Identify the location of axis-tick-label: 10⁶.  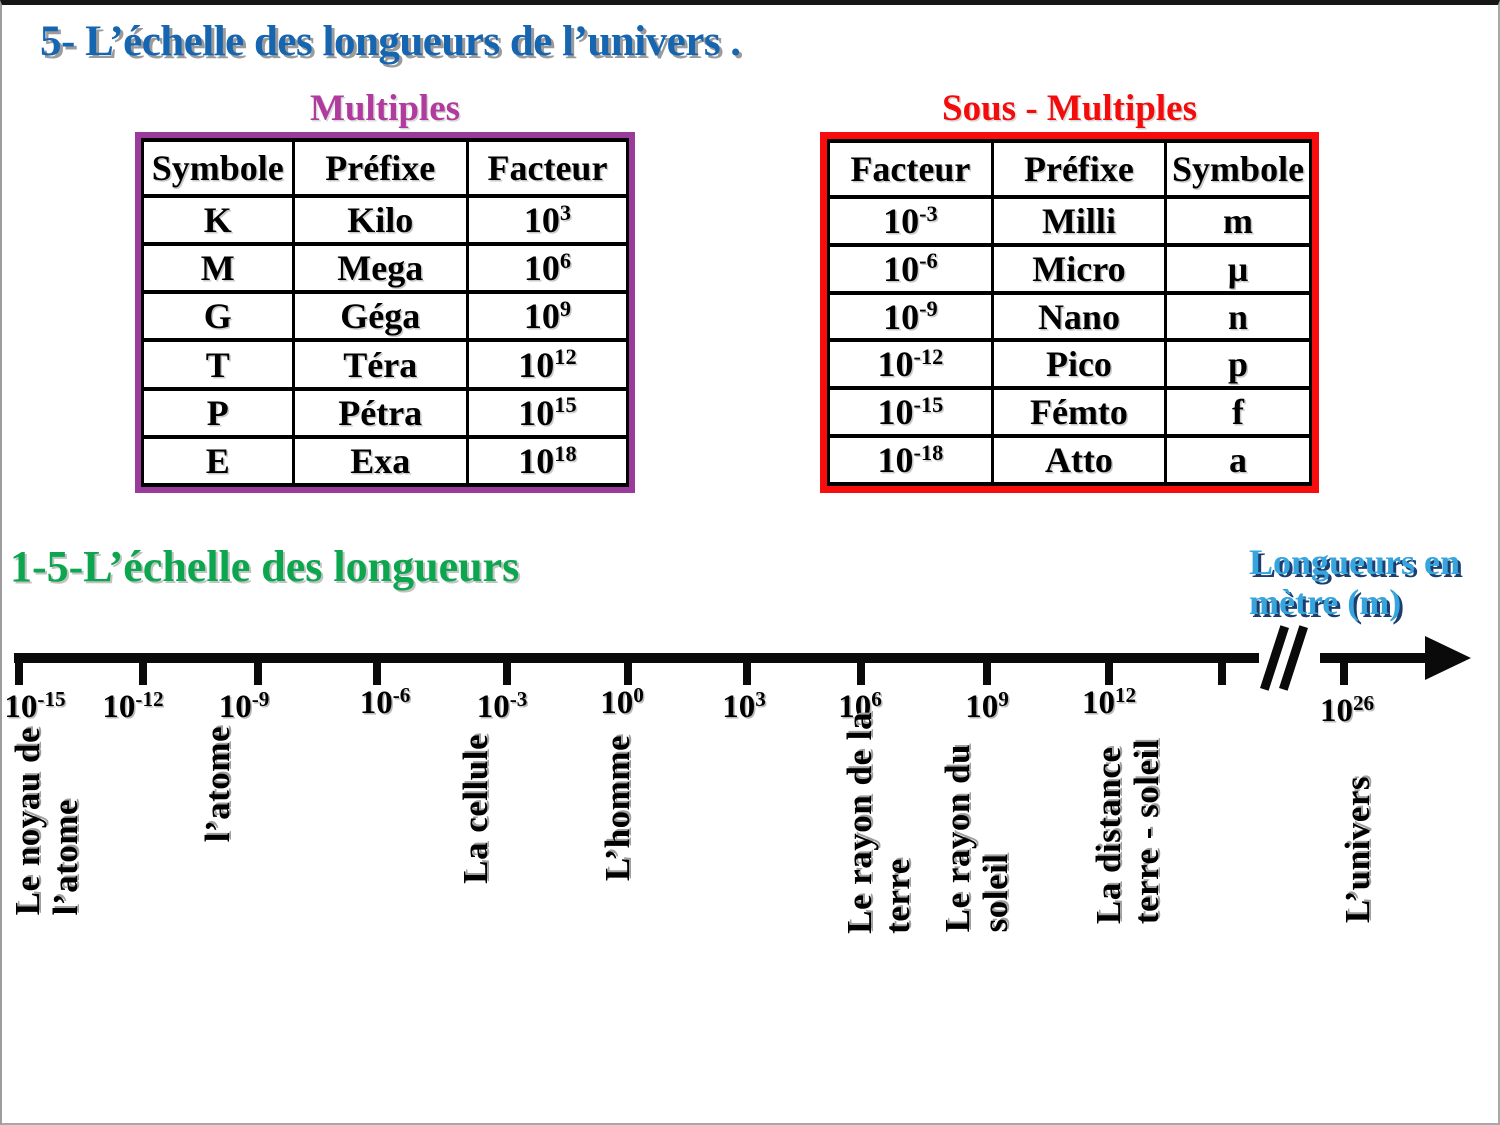
(860, 706).